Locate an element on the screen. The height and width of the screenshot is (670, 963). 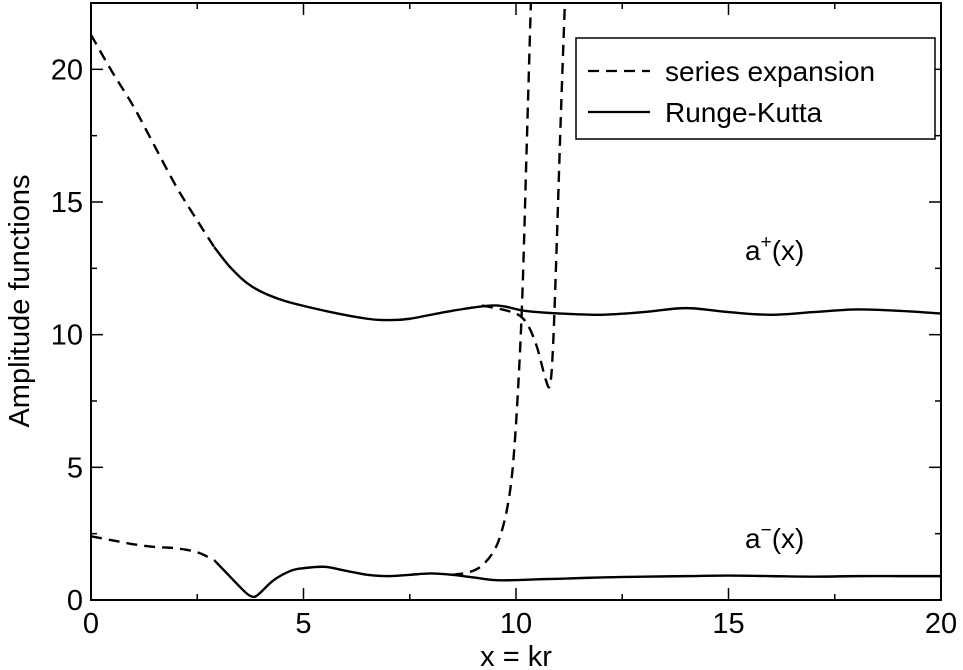
y-axis-label: Amplitude functions is located at coordinates (20, 300).